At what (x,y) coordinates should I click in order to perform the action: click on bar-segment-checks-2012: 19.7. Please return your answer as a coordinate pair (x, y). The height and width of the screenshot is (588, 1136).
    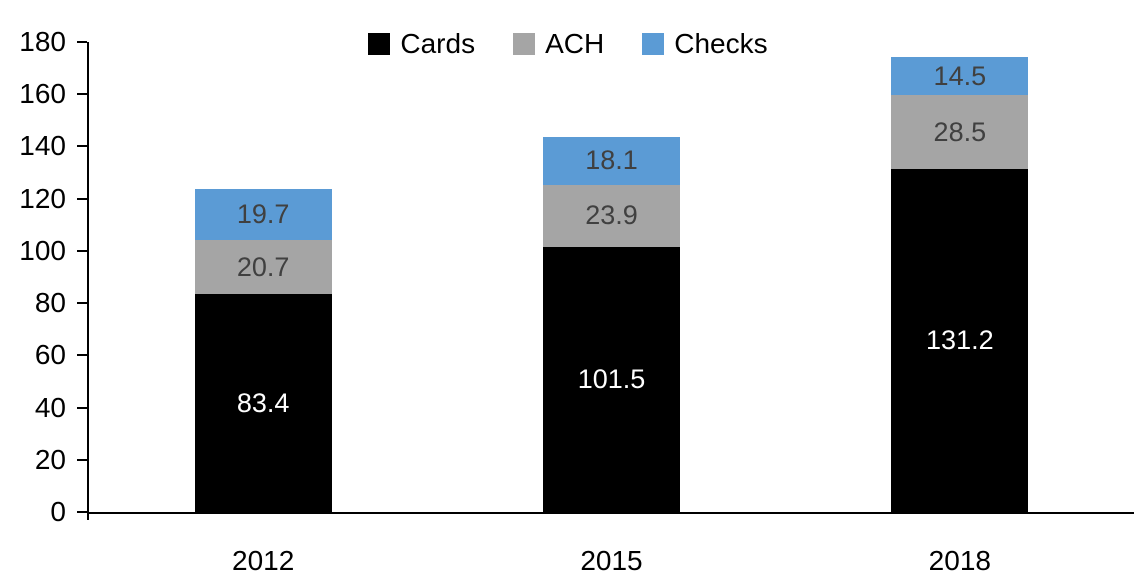
    Looking at the image, I should click on (263, 214).